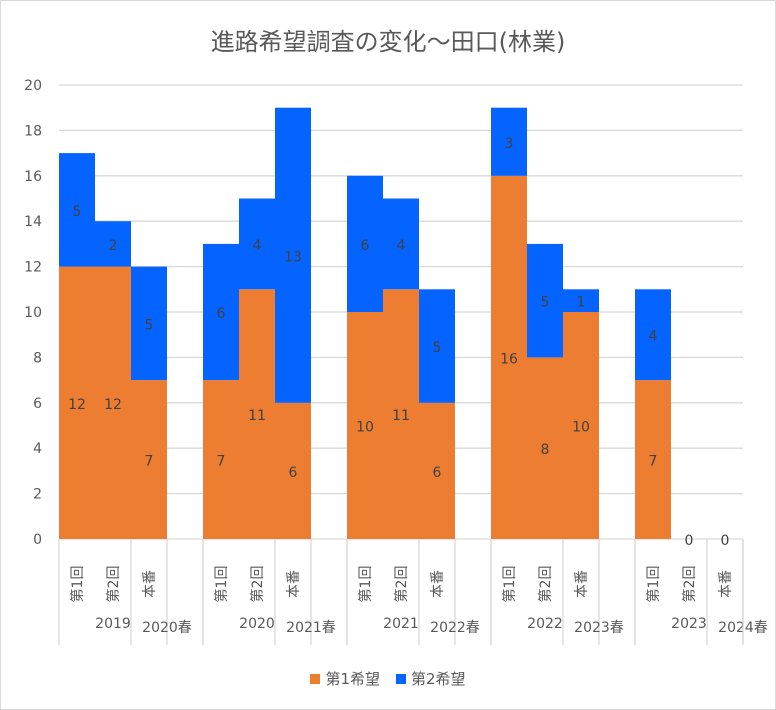 This screenshot has height=710, width=776. Describe the element at coordinates (545, 624) in the screenshot. I see `x-group-year-label: 2022` at that location.